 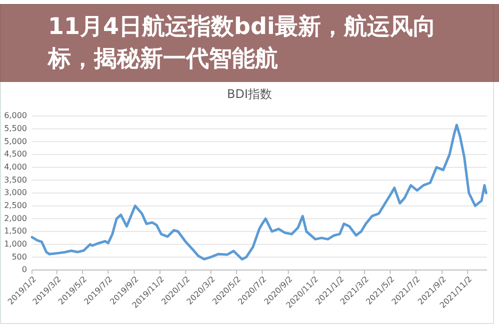 What do you see at coordinates (19, 257) in the screenshot?
I see `y-tick-label: 500` at bounding box center [19, 257].